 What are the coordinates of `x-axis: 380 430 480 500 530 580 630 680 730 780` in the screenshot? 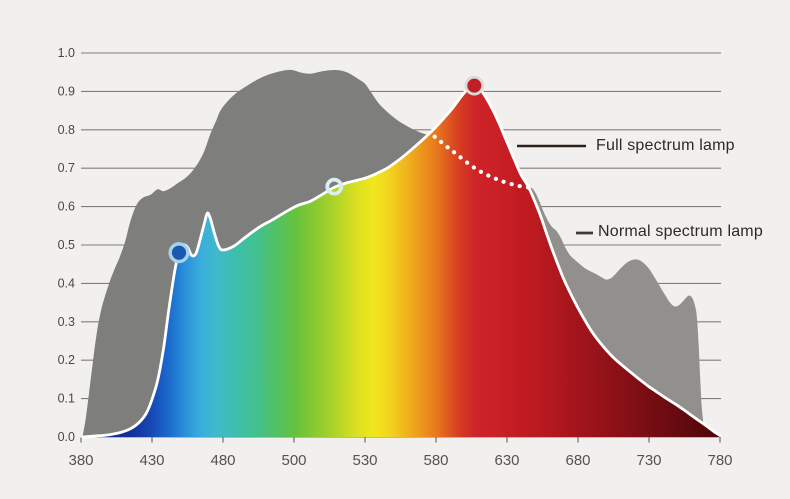 It's located at (400, 453).